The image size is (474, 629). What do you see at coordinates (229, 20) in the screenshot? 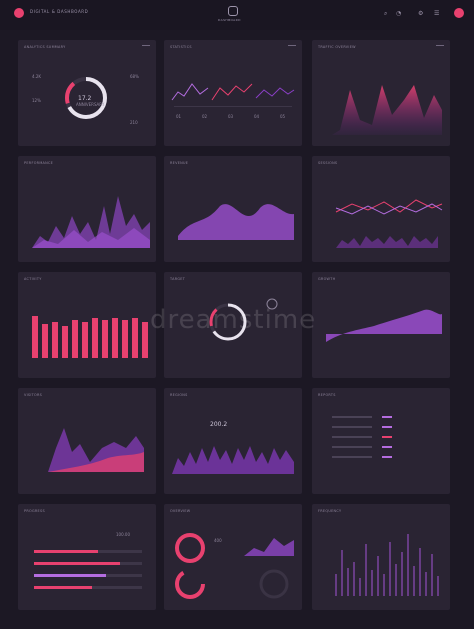
I see `brand-label: DASHBOARD` at bounding box center [229, 20].